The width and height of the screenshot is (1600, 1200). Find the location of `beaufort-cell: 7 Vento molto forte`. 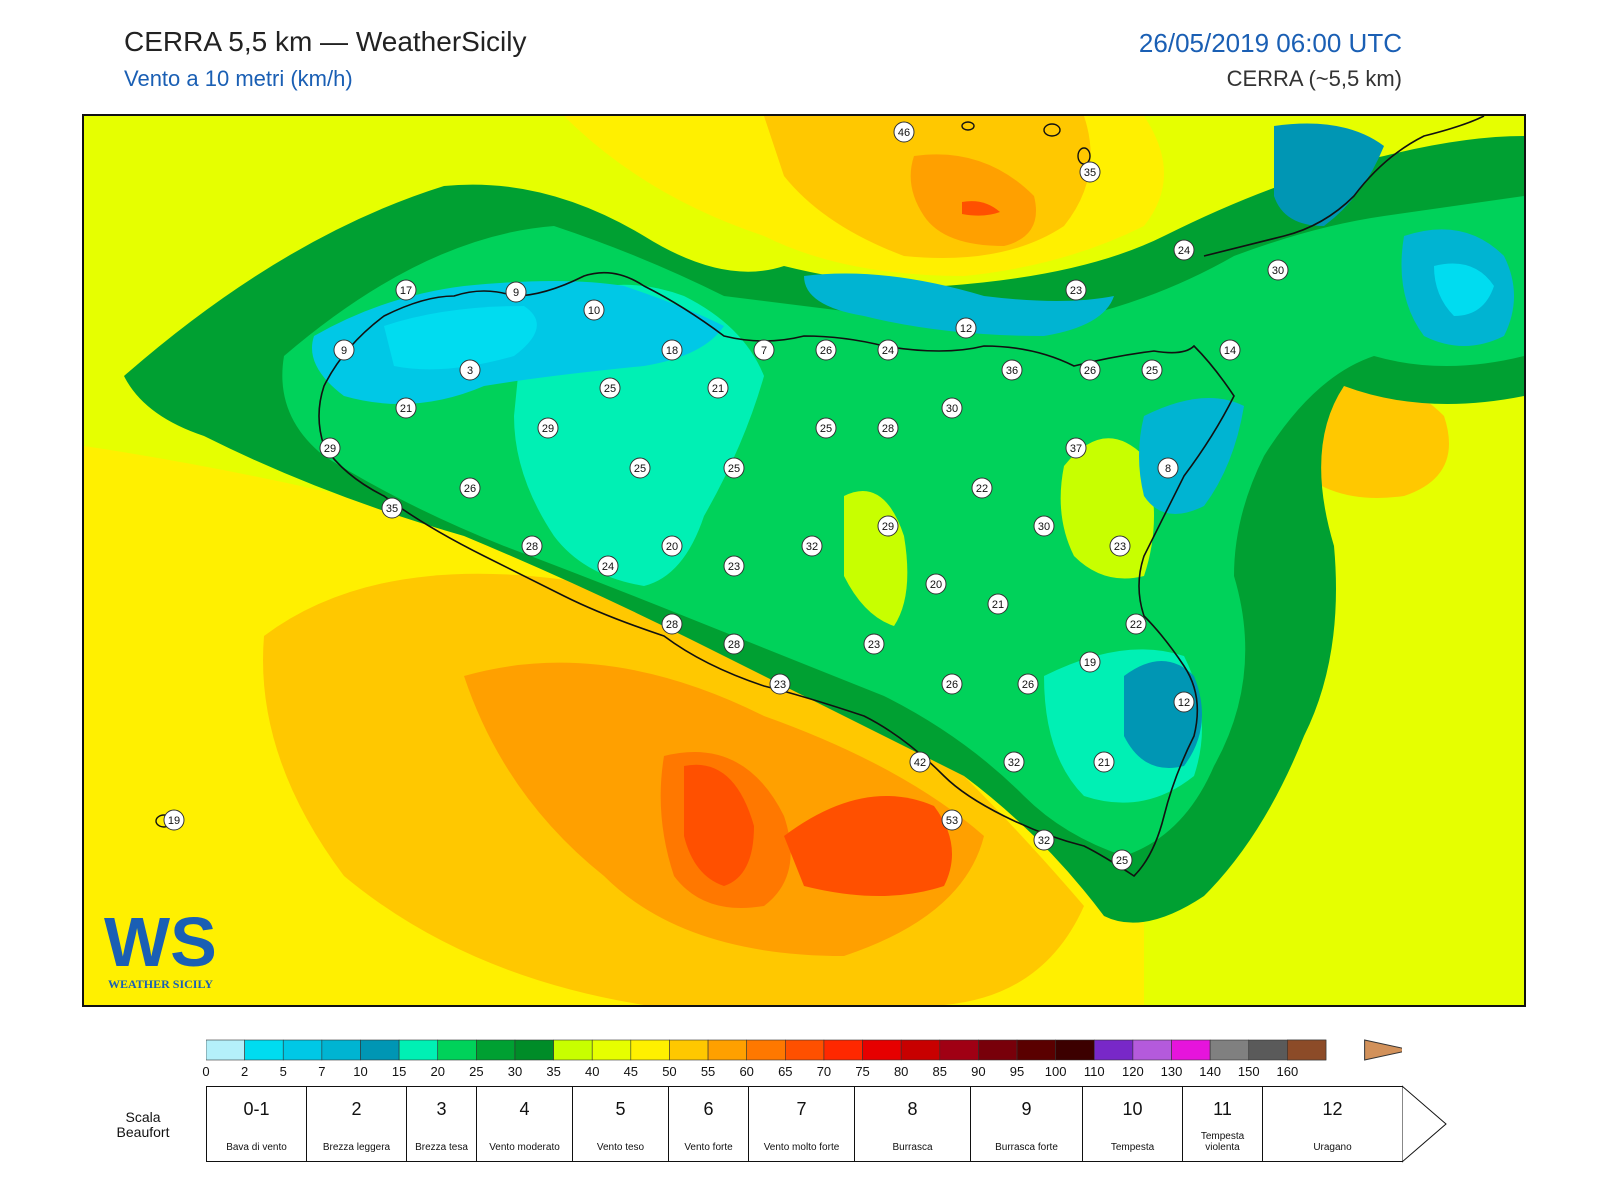

beaufort-cell: 7 Vento molto forte is located at coordinates (801, 1124).